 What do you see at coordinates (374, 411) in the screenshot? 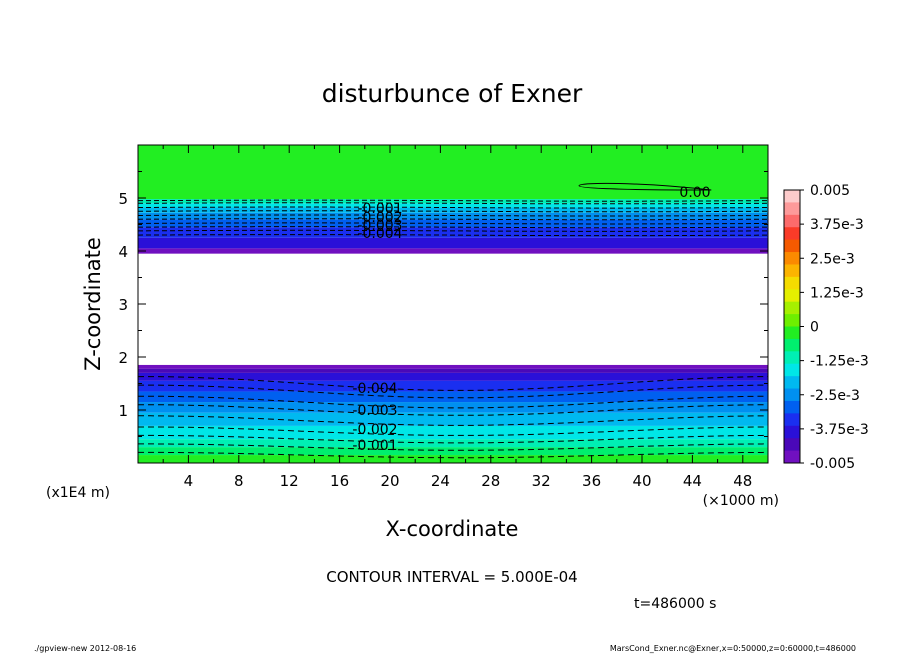
I see `contour-label-lower-3: -0.003` at bounding box center [374, 411].